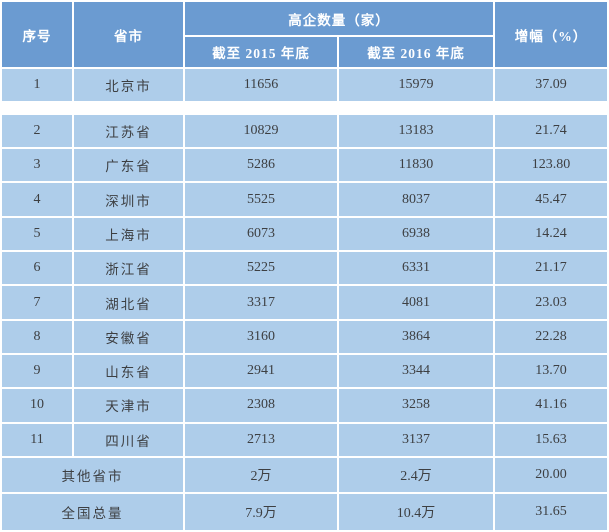 The image size is (609, 532). Describe the element at coordinates (37, 268) in the screenshot. I see `cell-rank: 6` at that location.